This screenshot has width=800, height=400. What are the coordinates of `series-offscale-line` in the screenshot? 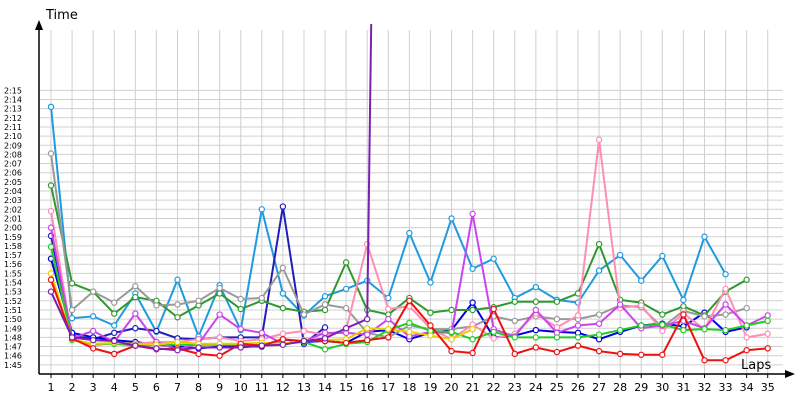 It's located at (369, 171).